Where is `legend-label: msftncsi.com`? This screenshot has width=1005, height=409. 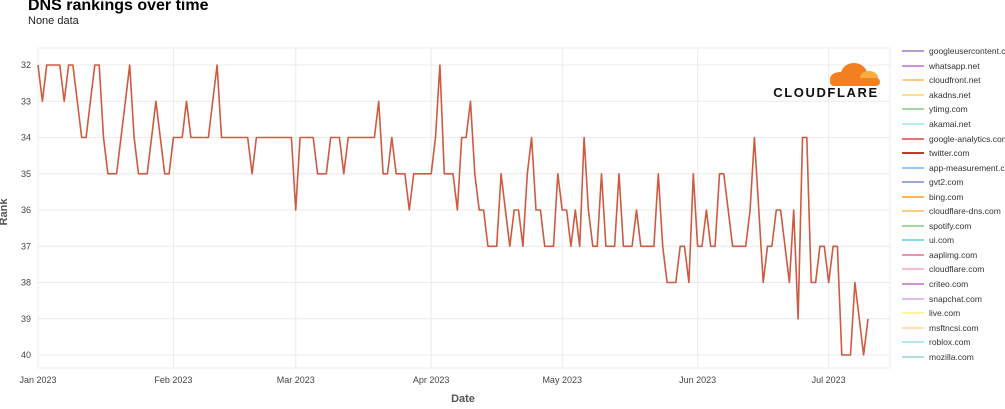 legend-label: msftncsi.com is located at coordinates (954, 327).